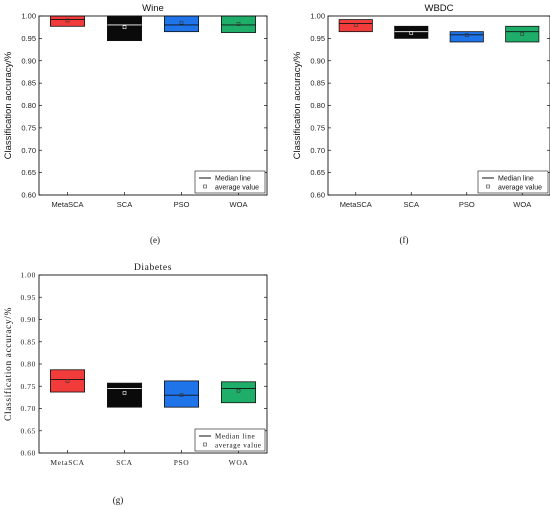  Describe the element at coordinates (404, 240) in the screenshot. I see `panel-label: (f)` at that location.